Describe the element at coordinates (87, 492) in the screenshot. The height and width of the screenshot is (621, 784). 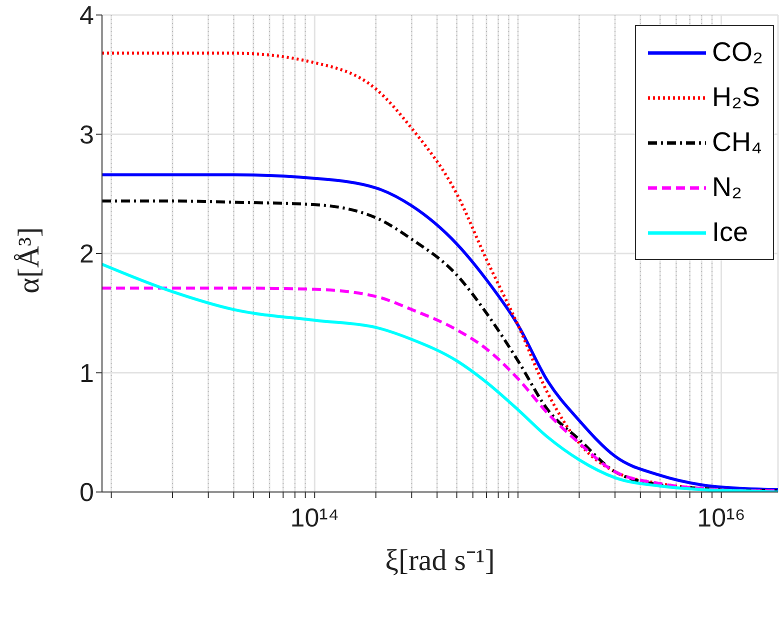
I see `y-tick-label: 0` at that location.